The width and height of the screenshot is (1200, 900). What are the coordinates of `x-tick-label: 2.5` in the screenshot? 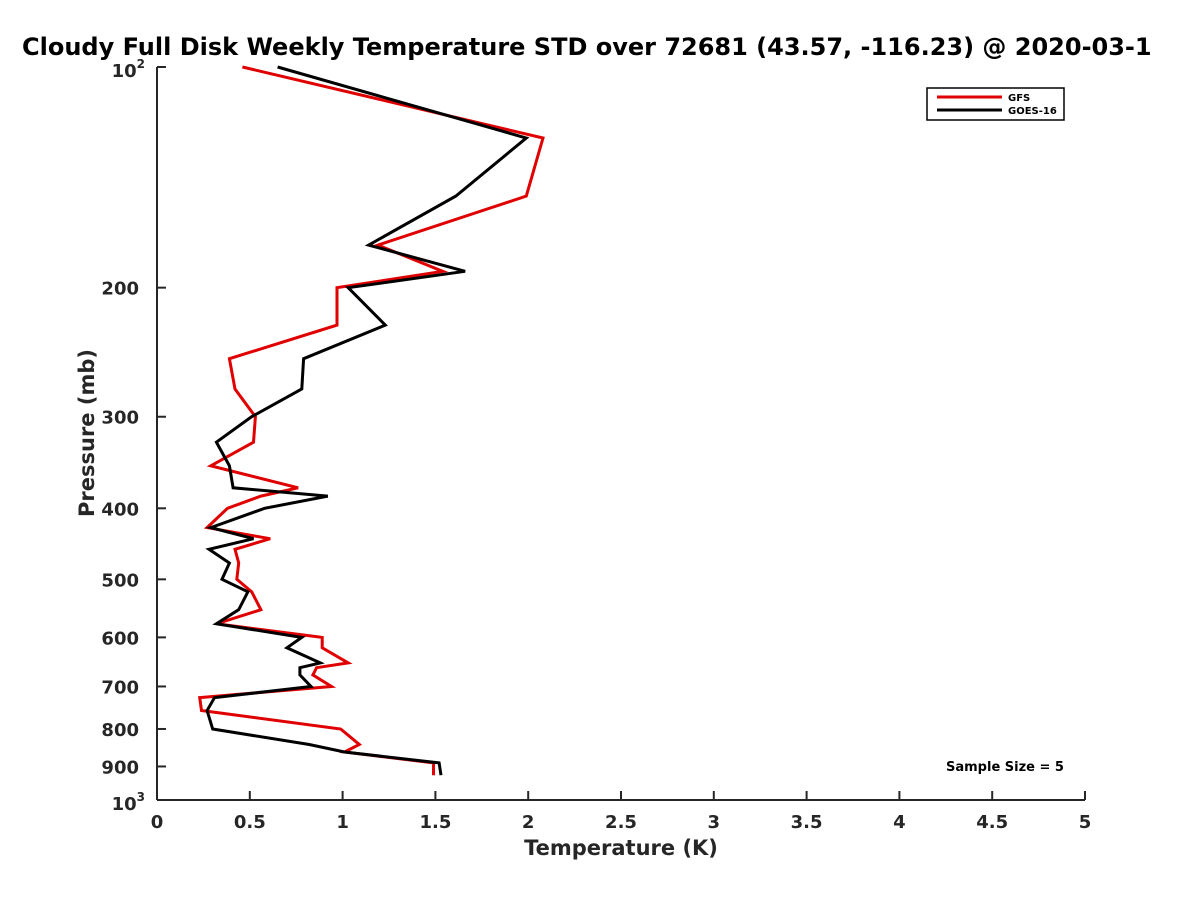 It's located at (621, 822).